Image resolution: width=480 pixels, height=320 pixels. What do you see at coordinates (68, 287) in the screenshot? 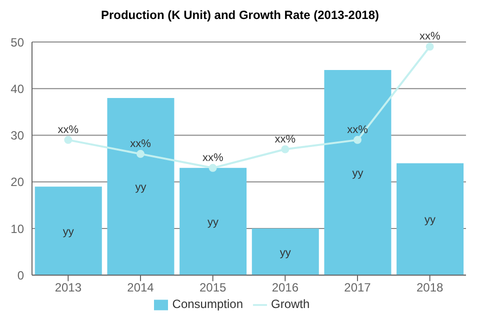
I see `x-tick-label: 2013` at bounding box center [68, 287].